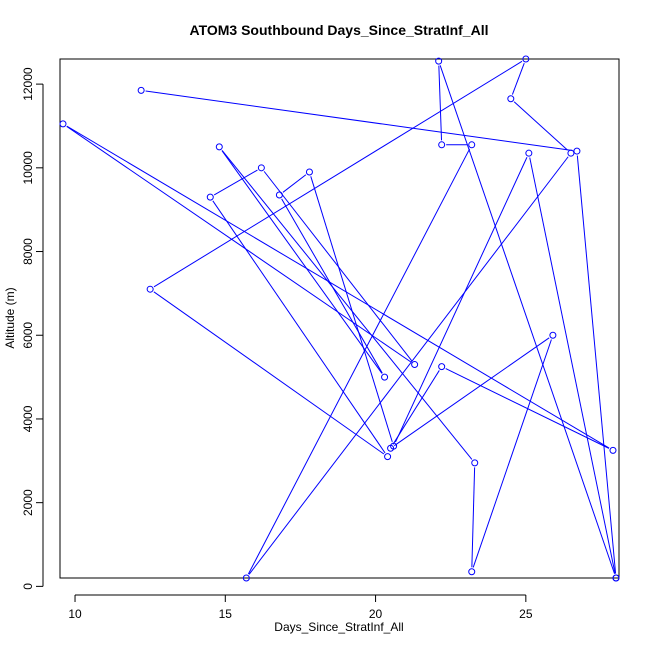 This screenshot has height=655, width=650. What do you see at coordinates (526, 614) in the screenshot?
I see `x-tick-label: 25` at bounding box center [526, 614].